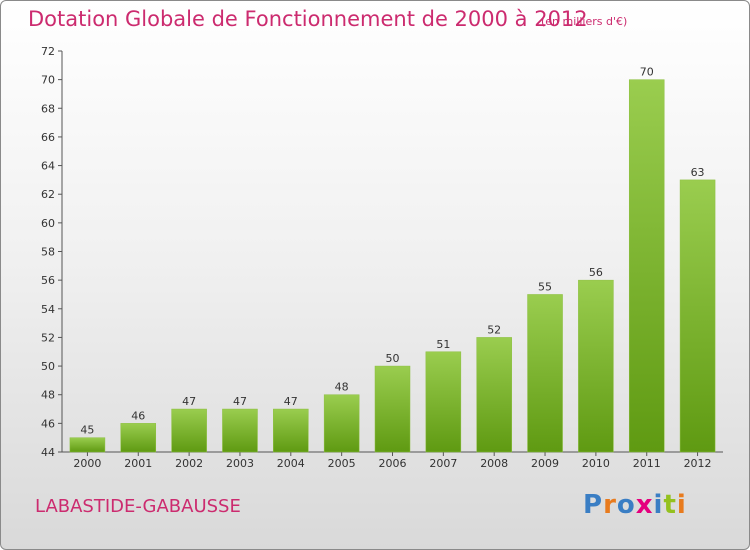 This screenshot has height=550, width=750. Describe the element at coordinates (545, 286) in the screenshot. I see `data-label: 55` at that location.